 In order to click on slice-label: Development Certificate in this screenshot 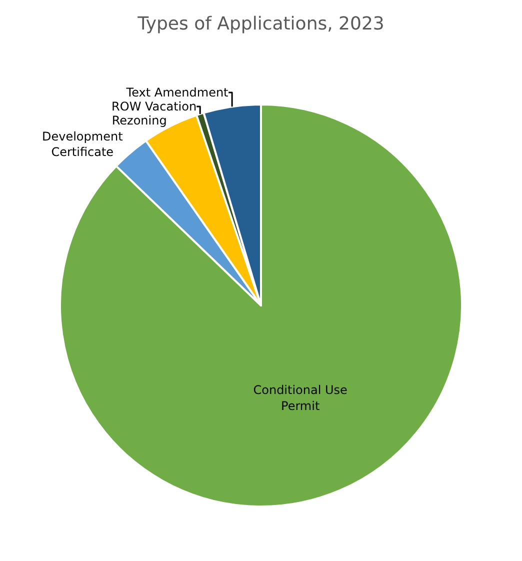, I will do `click(83, 144)`.